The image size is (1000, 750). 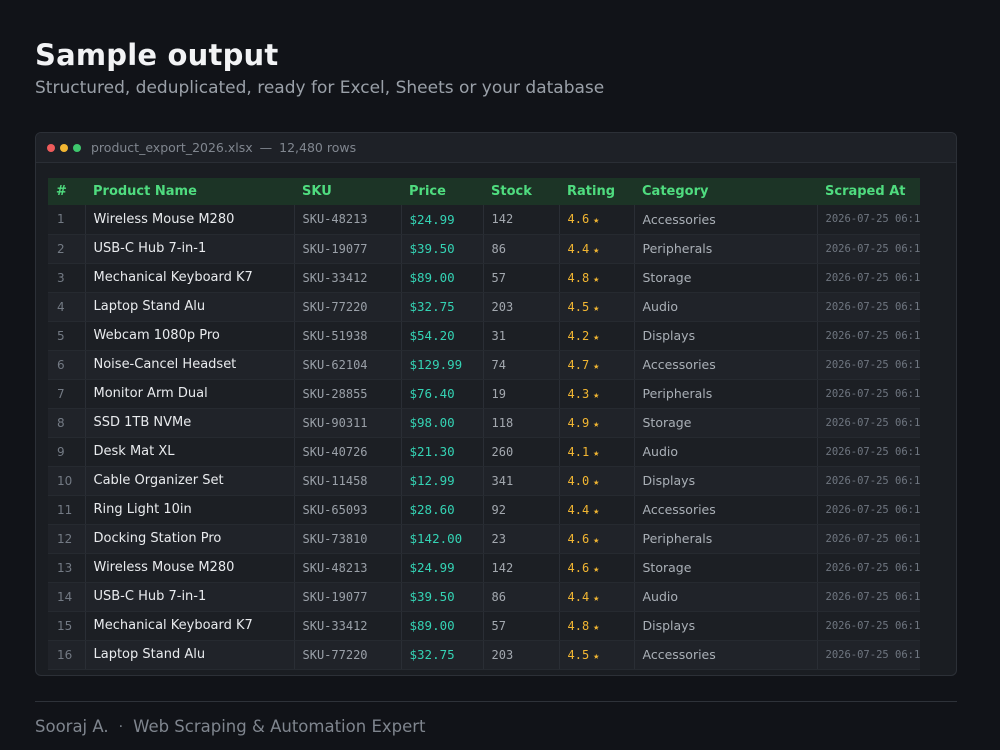 What do you see at coordinates (521, 394) in the screenshot?
I see `cell-stock: 19` at bounding box center [521, 394].